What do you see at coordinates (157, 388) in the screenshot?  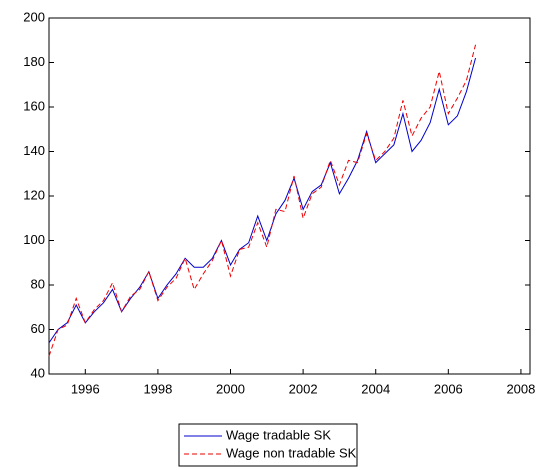 I see `x-tick-label: 1998` at bounding box center [157, 388].